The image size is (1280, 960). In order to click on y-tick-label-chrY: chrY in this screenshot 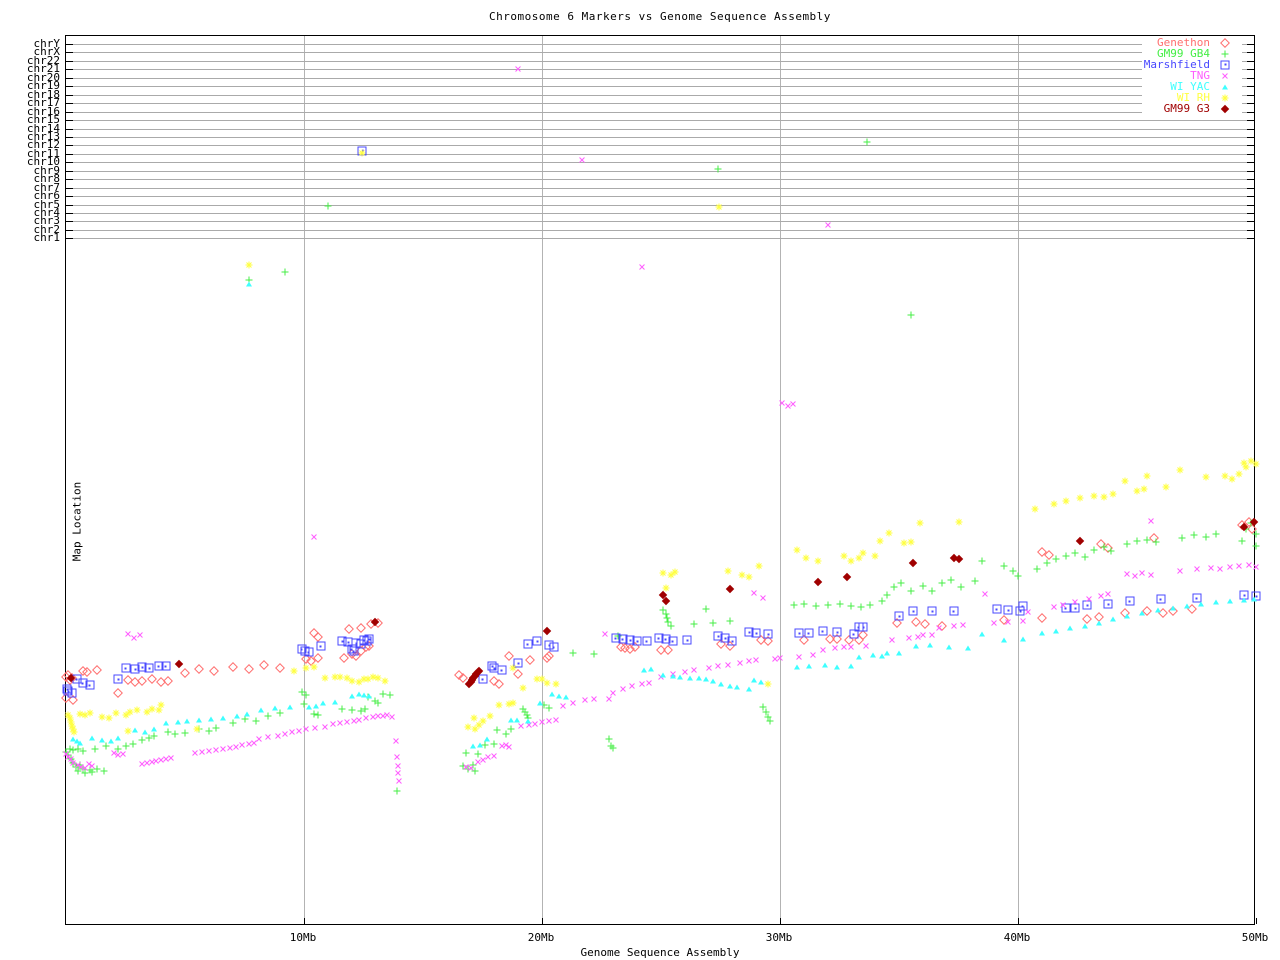, I will do `click(47, 43)`.